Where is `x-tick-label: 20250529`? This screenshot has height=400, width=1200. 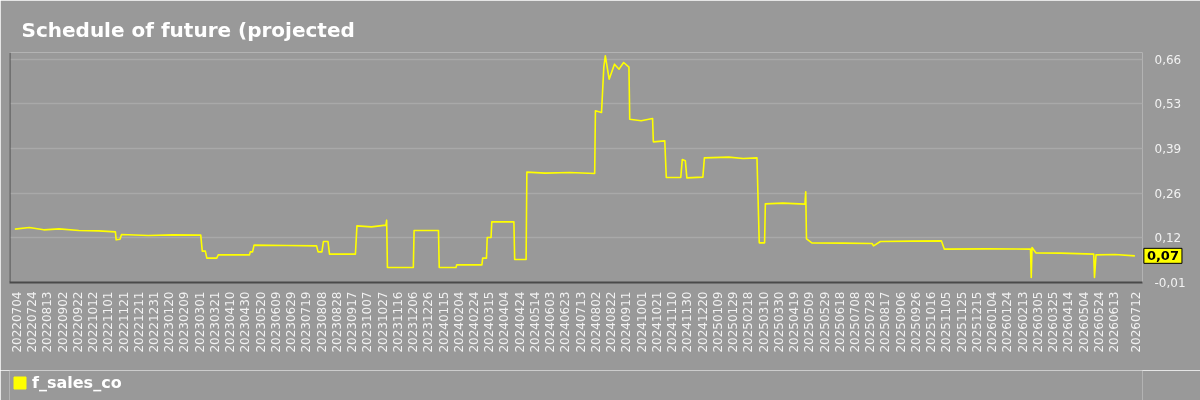
x-tick-label: 20250529 is located at coordinates (824, 322).